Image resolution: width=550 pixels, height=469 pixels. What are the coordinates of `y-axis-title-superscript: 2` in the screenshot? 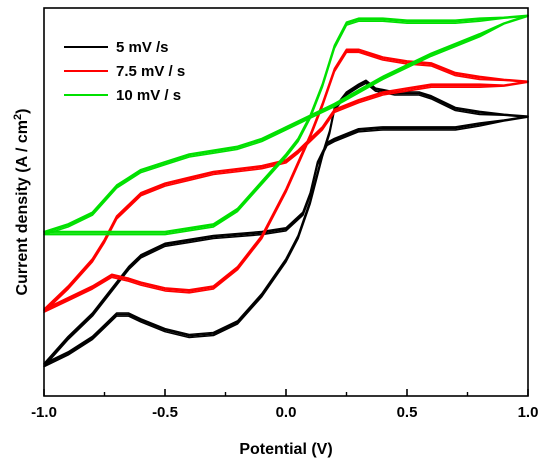 It's located at (18, 117).